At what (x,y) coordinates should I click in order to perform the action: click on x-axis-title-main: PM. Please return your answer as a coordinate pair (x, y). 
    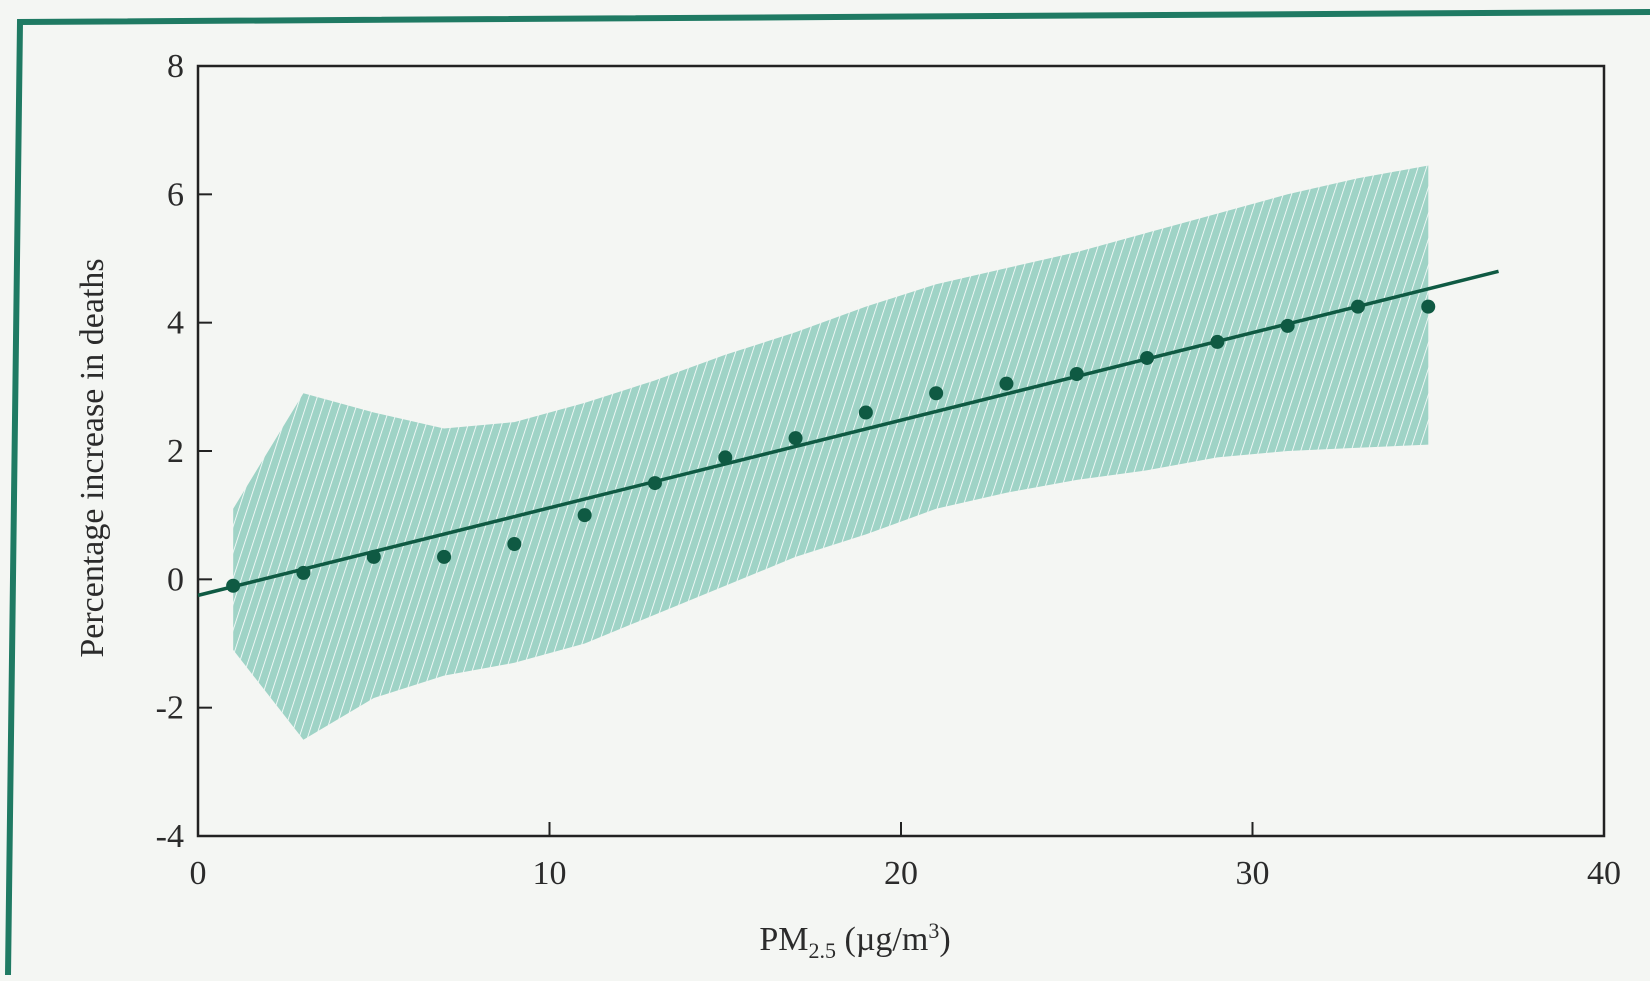
    Looking at the image, I should click on (783, 939).